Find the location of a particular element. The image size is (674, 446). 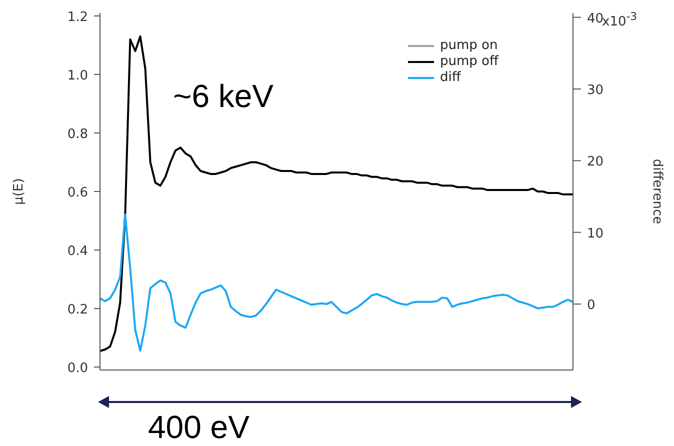

text: 400 eV is located at coordinates (199, 427).